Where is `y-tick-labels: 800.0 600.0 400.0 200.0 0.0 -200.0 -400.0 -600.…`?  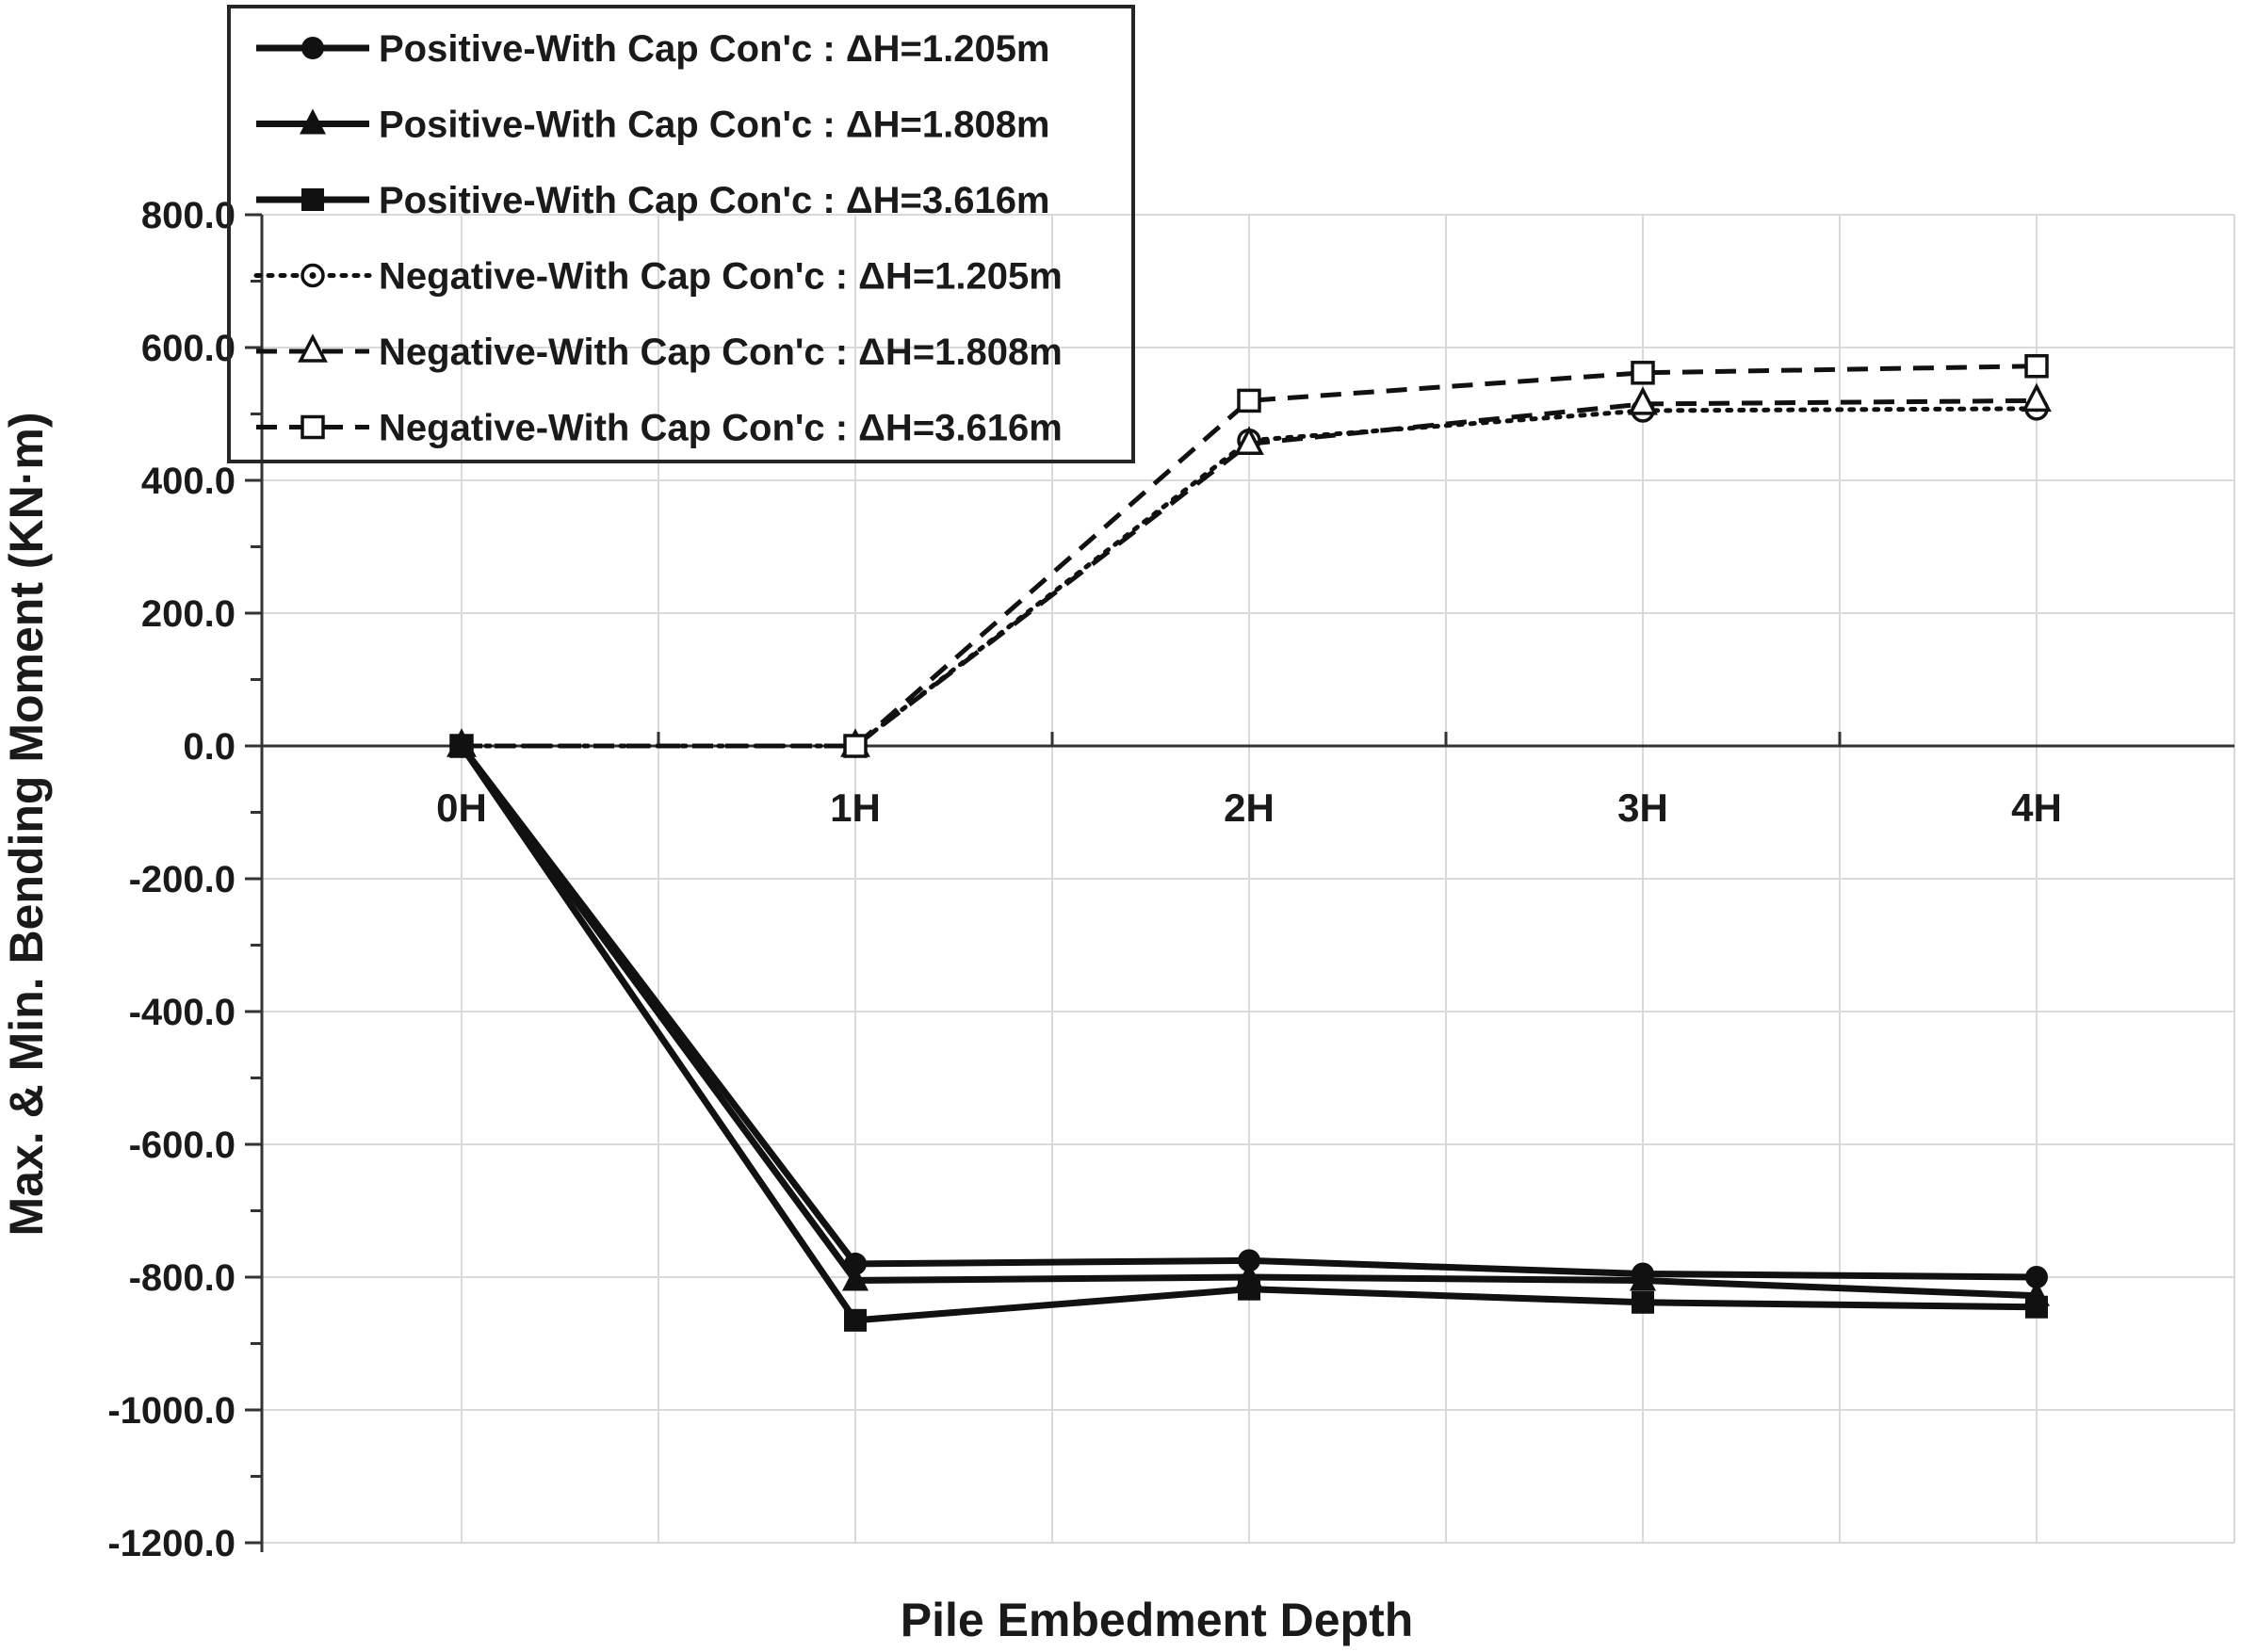
y-tick-labels: 800.0 600.0 400.0 200.0 0.0 -200.0 -400.0 -600.… is located at coordinates (171, 879).